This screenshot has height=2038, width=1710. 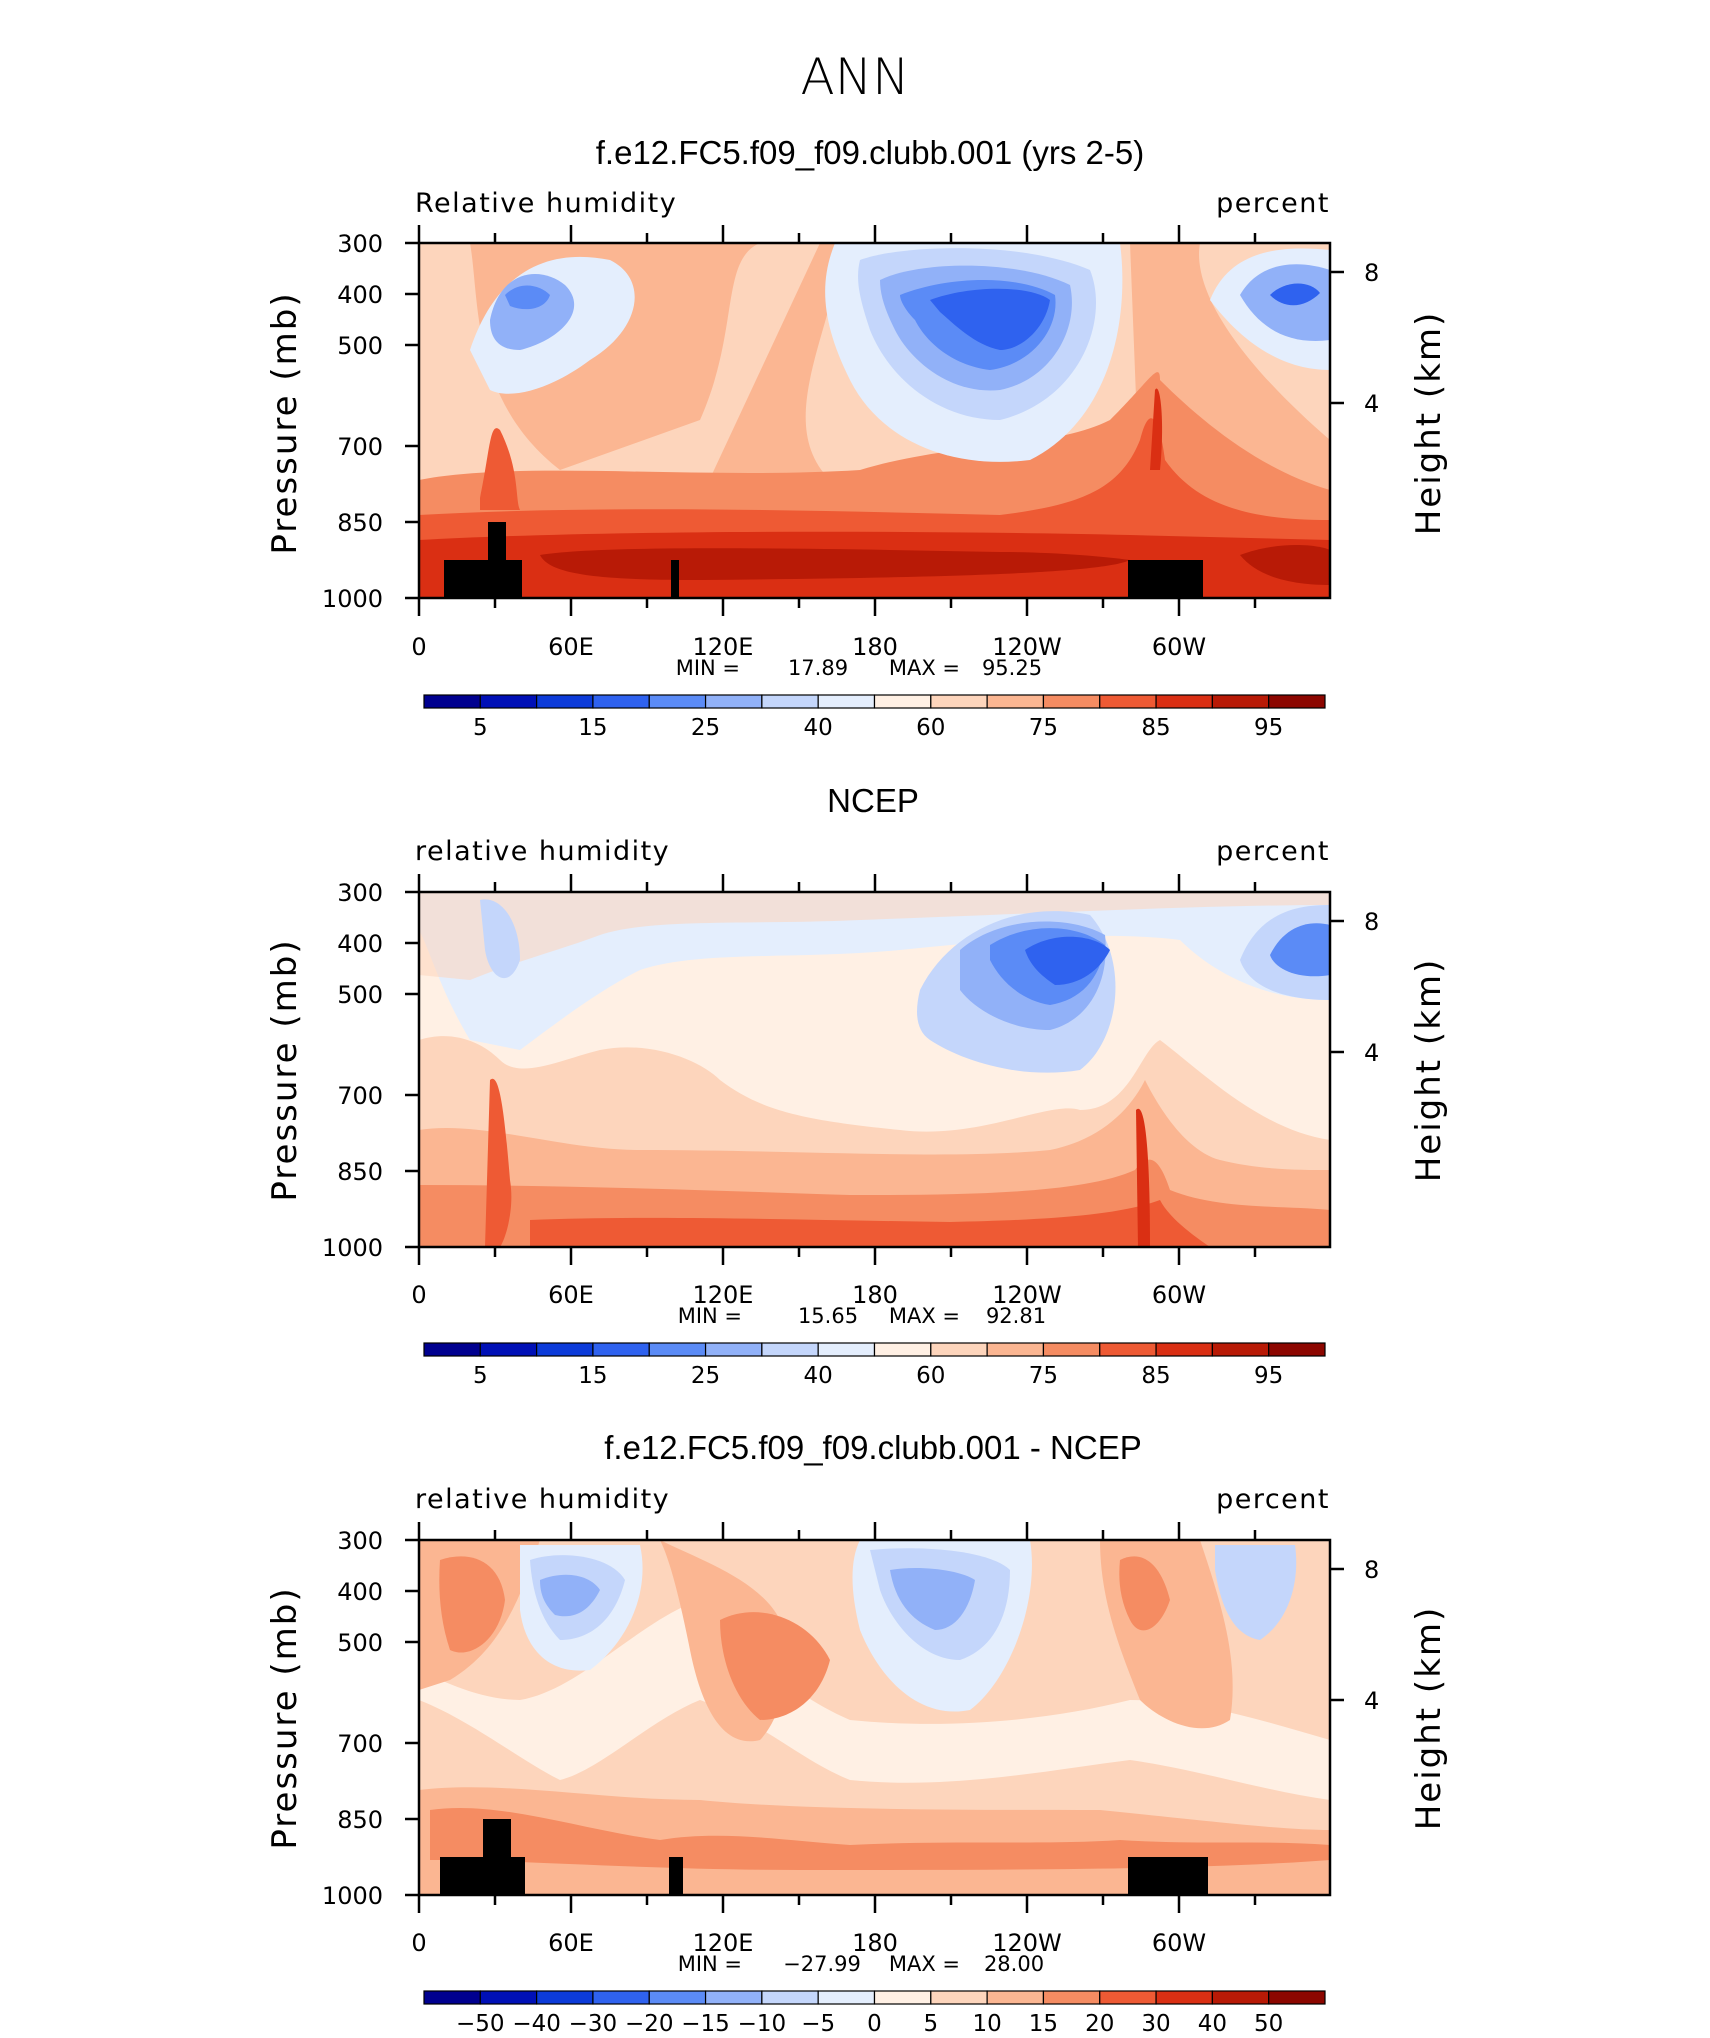 What do you see at coordinates (1256, 1592) in the screenshot?
I see `contour-band--10` at bounding box center [1256, 1592].